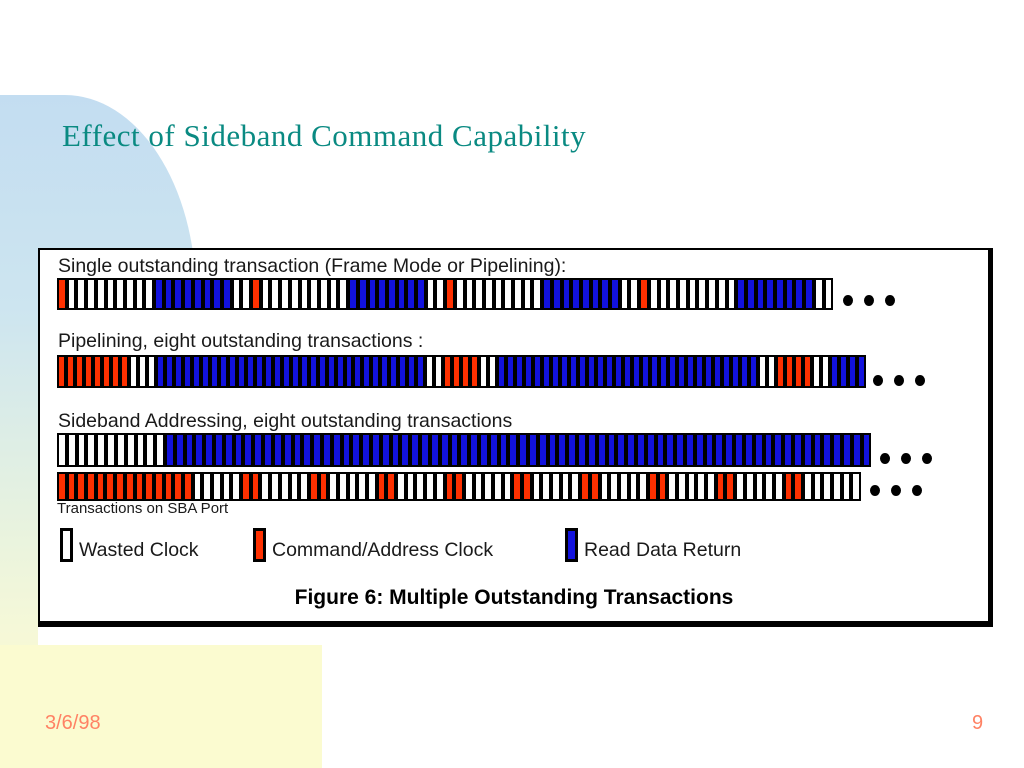 Image resolution: width=1024 pixels, height=768 pixels. Describe the element at coordinates (445, 294) in the screenshot. I see `clock-bar-single-transaction` at that location.